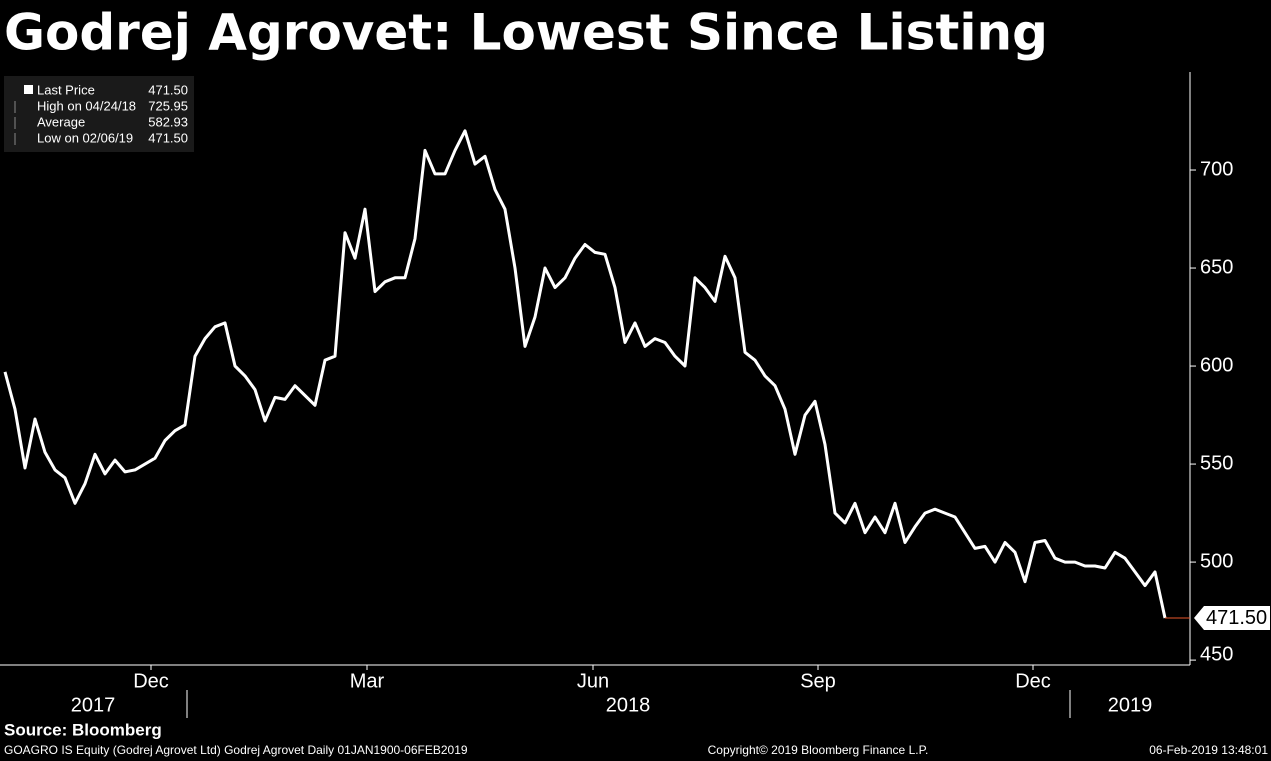  I want to click on x-tick-label: Sep, so click(818, 681).